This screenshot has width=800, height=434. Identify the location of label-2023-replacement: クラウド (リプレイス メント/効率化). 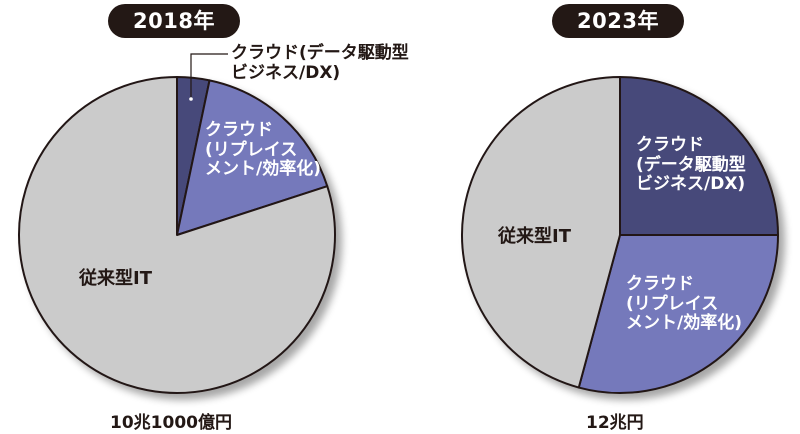
(684, 304).